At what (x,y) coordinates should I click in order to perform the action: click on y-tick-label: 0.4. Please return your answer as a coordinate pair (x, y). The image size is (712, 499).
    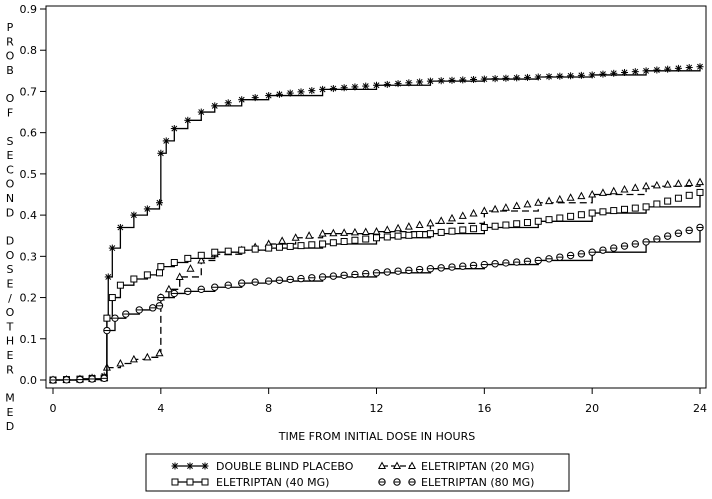
    Looking at the image, I should click on (29, 215).